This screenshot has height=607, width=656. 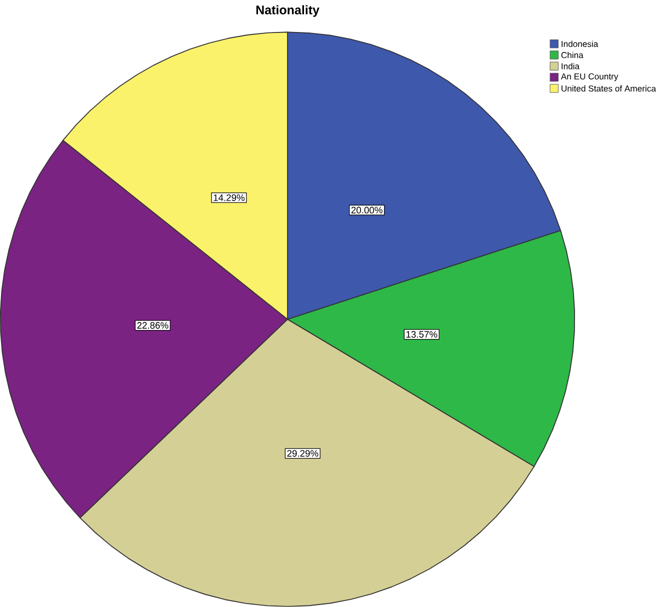 I want to click on legend-label: India, so click(x=571, y=66).